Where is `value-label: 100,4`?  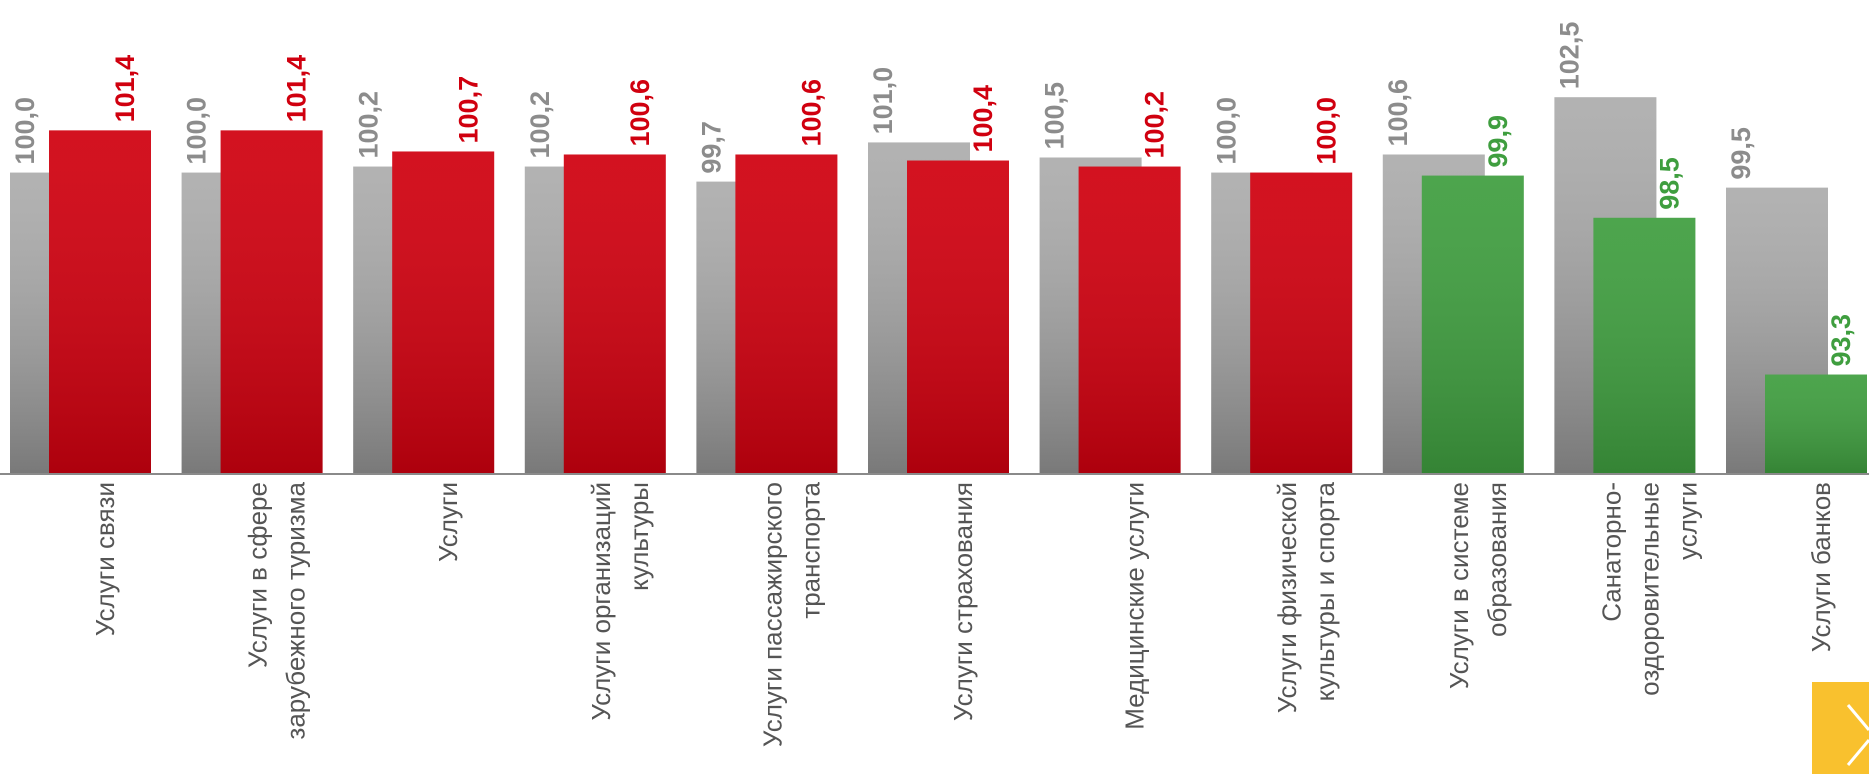
value-label: 100,4 is located at coordinates (983, 119).